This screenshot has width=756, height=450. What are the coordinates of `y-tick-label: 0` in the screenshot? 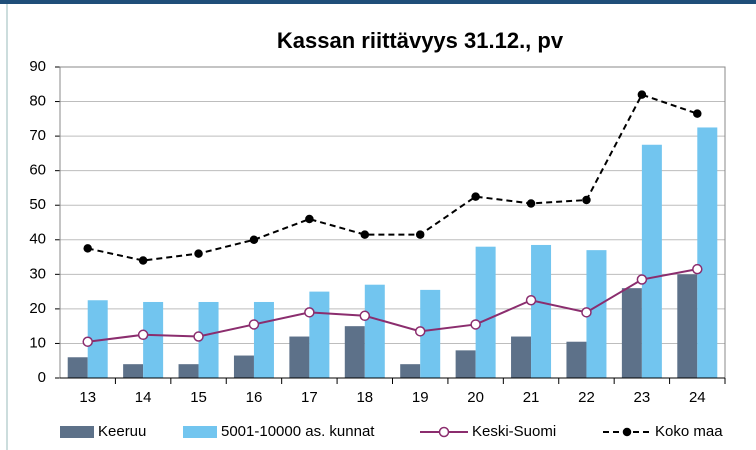 It's located at (42, 377).